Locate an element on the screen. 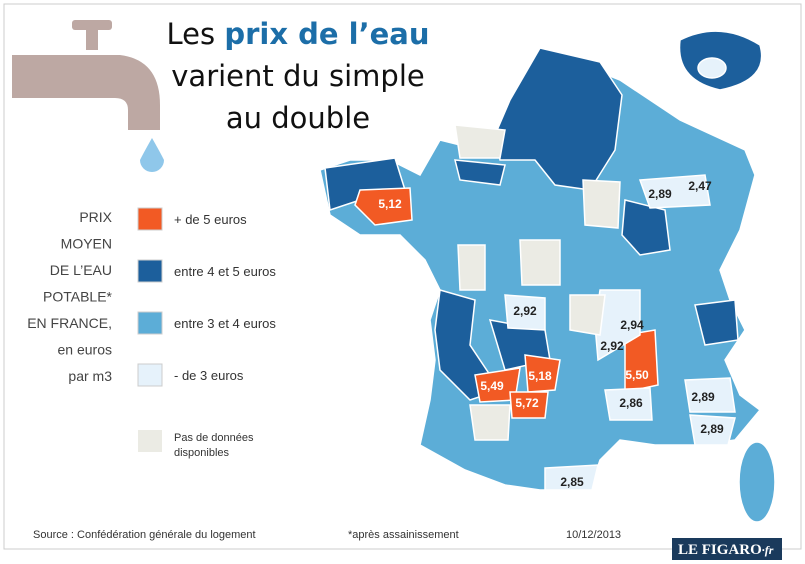 Image resolution: width=805 pixels, height=564 pixels. title-lead: Les is located at coordinates (191, 34).